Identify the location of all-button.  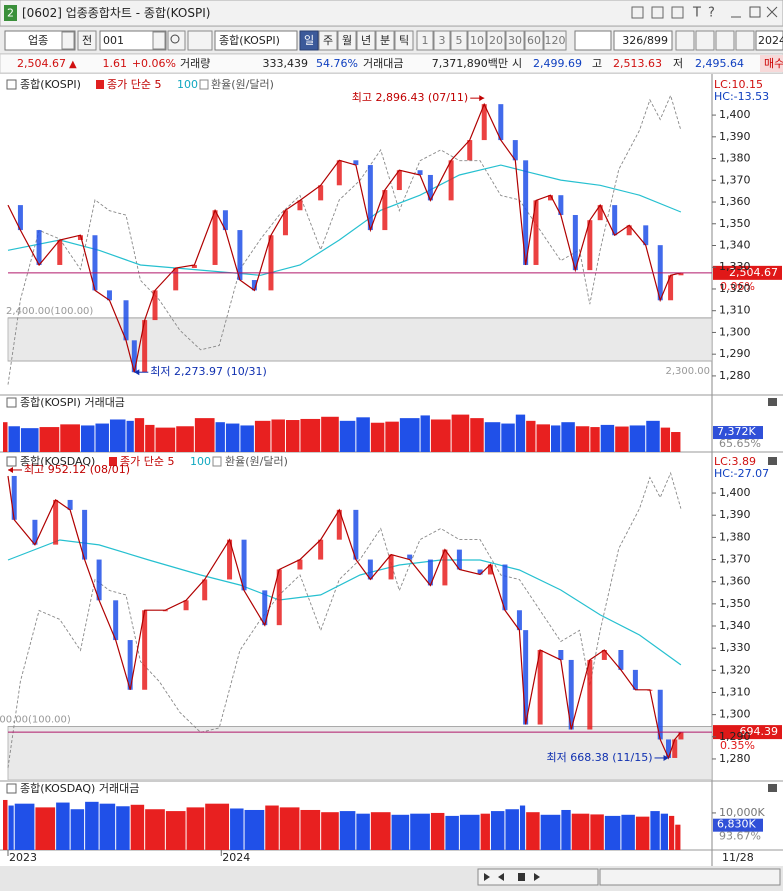
(87, 40).